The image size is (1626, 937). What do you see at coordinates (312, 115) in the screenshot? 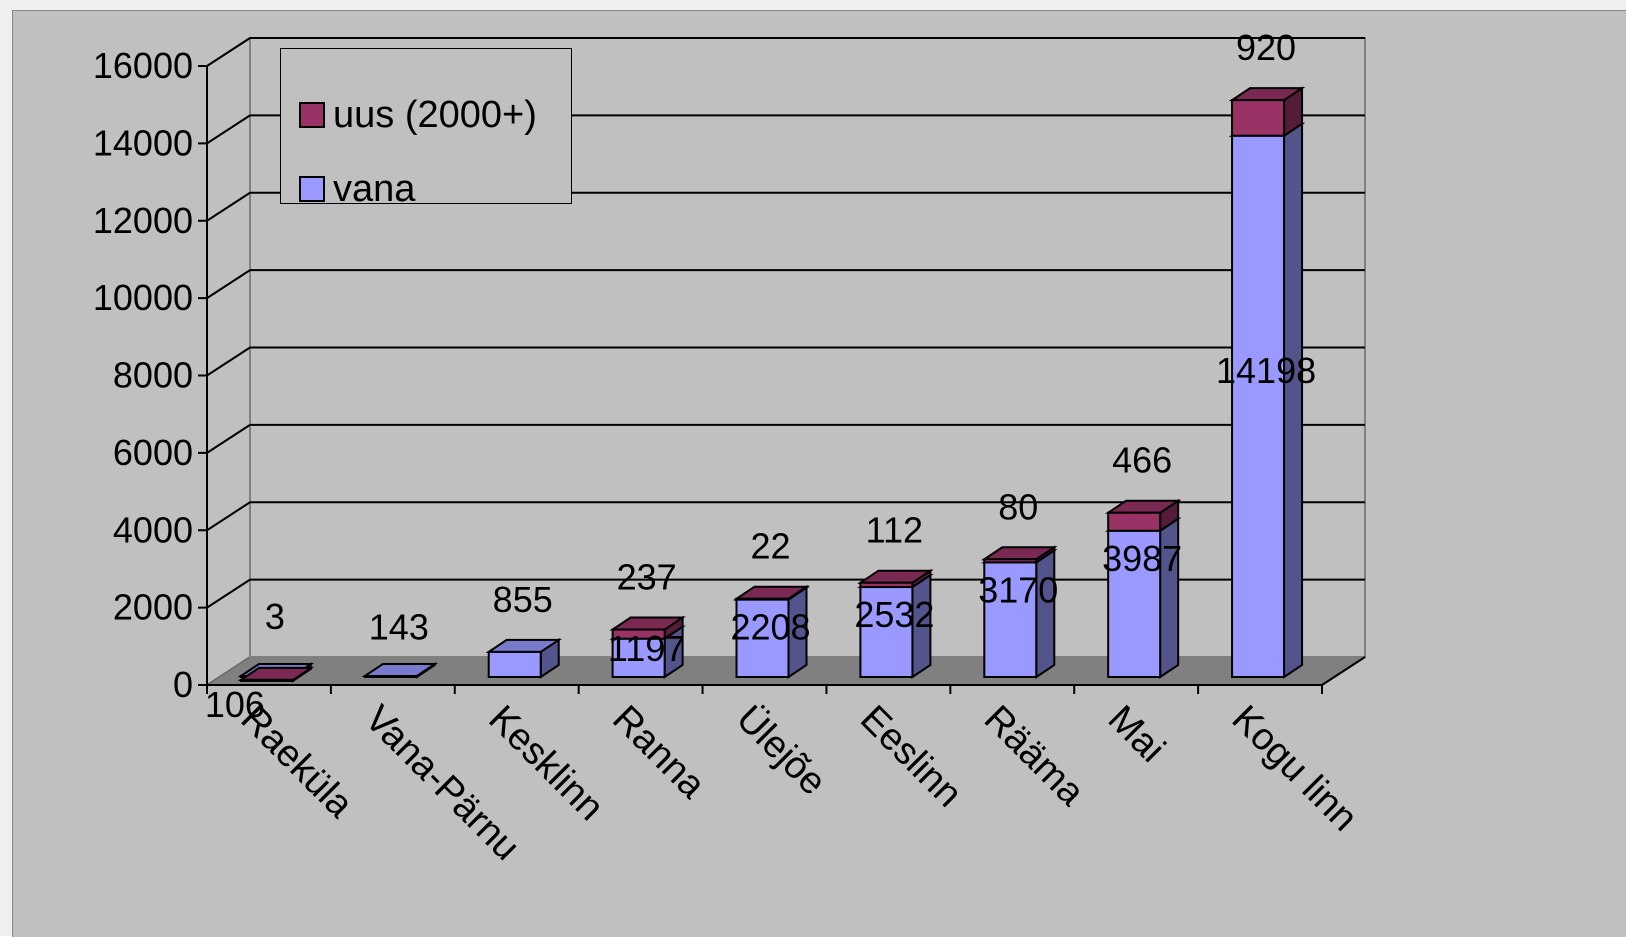
I see `legend-swatch-new` at bounding box center [312, 115].